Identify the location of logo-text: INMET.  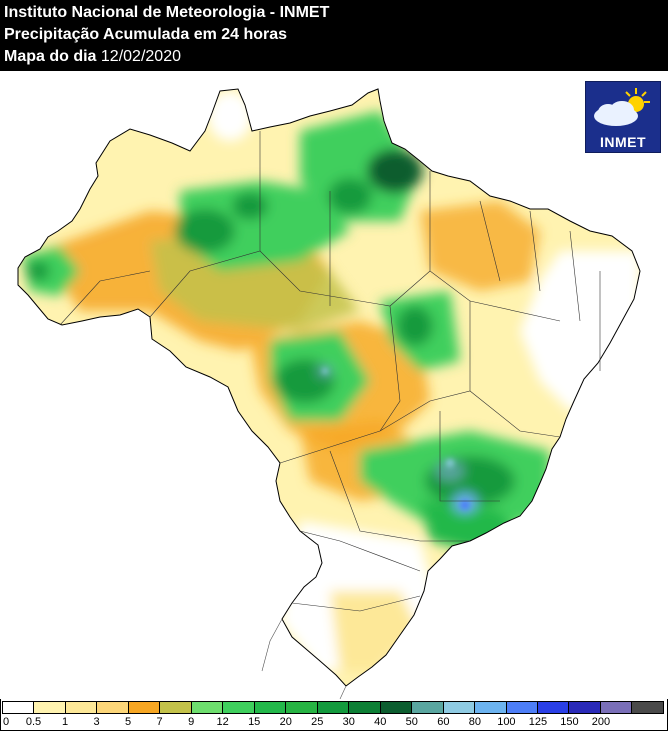
(623, 142).